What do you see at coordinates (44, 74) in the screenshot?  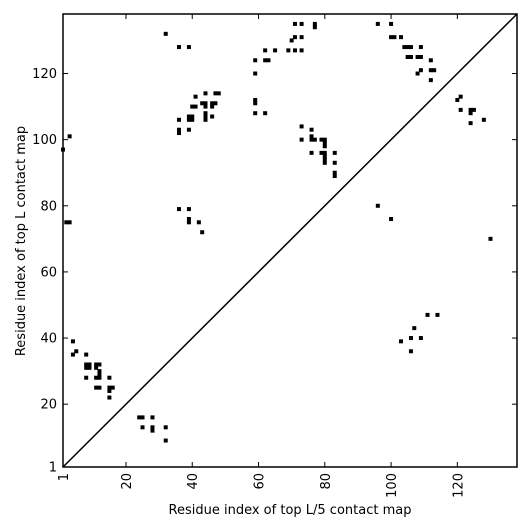 I see `y-tick-label: 120` at bounding box center [44, 74].